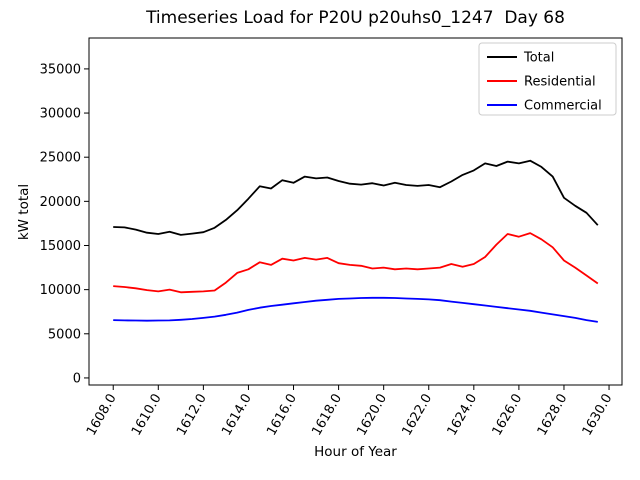 The width and height of the screenshot is (640, 480). What do you see at coordinates (60, 114) in the screenshot?
I see `y-tick-label: 30000` at bounding box center [60, 114].